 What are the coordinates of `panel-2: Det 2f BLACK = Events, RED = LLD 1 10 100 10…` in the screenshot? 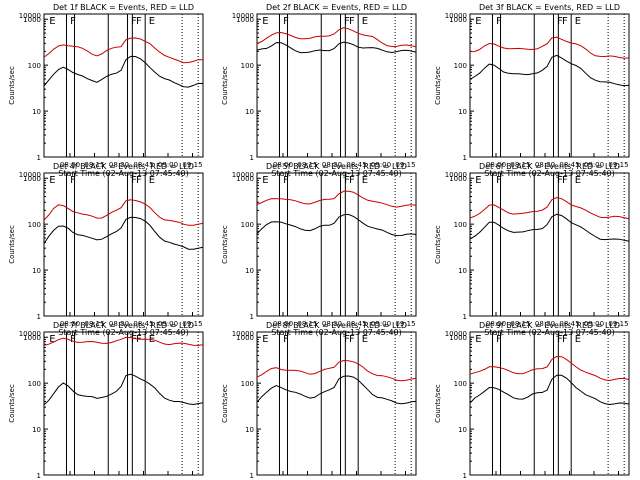 It's located at (319, 90).